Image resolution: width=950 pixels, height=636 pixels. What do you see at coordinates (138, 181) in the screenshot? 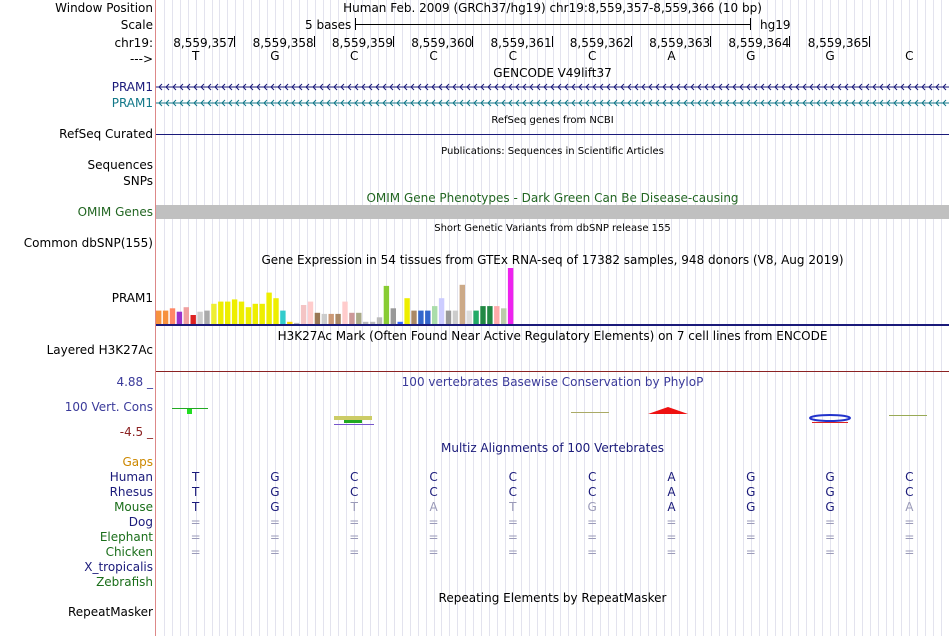
I see `snps-label: SNPs` at bounding box center [138, 181].